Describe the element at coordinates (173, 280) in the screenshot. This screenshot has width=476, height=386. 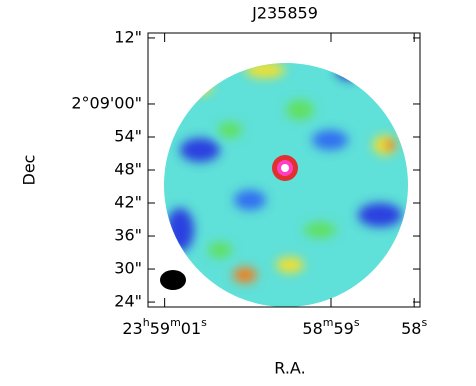
I see `beam` at that location.